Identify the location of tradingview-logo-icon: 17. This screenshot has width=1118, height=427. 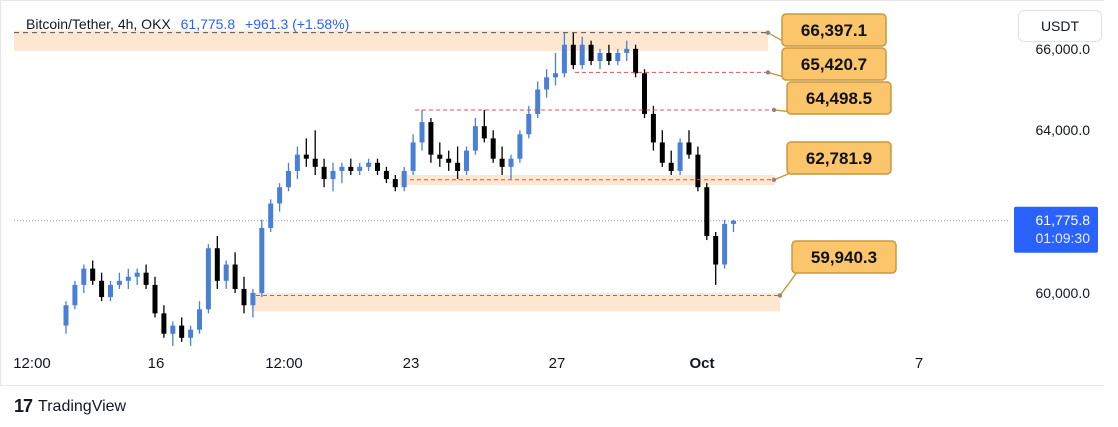
(23, 406).